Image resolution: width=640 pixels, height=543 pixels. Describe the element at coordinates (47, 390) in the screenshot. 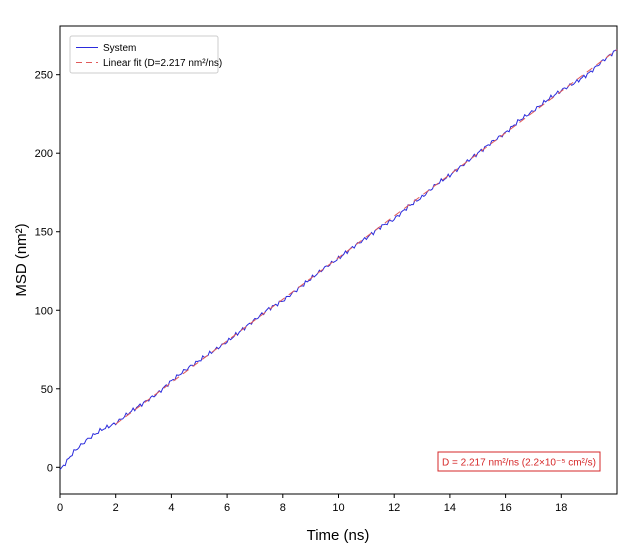

I see `y-tick-label: 50` at that location.